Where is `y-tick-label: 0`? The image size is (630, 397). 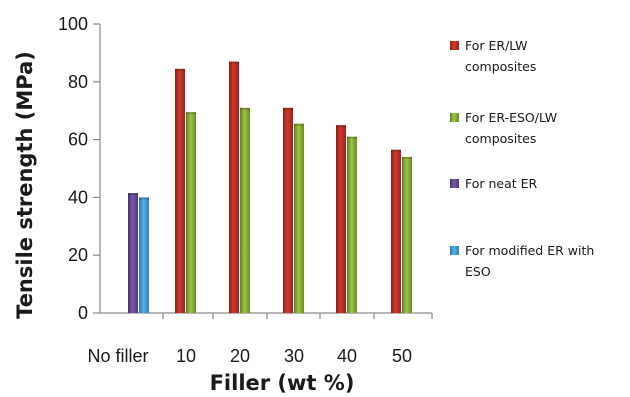 y-tick-label: 0 is located at coordinates (83, 313).